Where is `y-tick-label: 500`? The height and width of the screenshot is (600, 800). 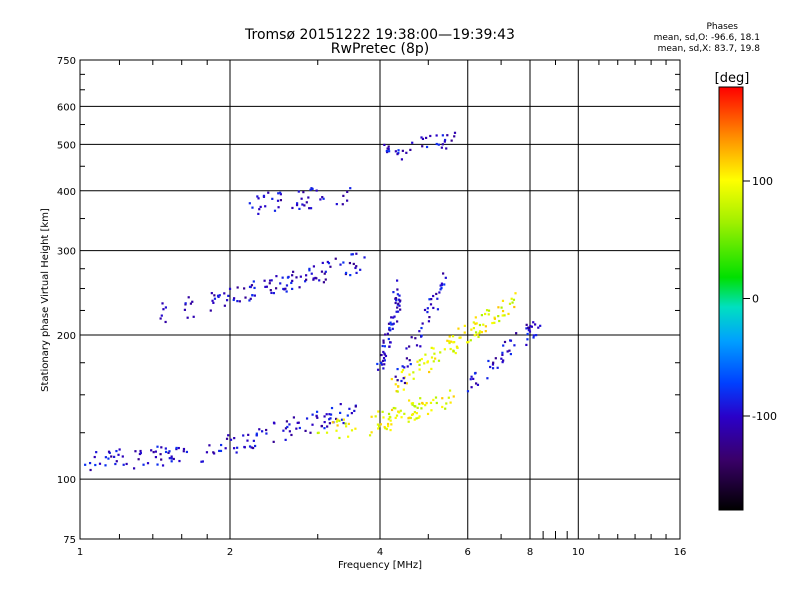 y-tick-label: 500 is located at coordinates (66, 145).